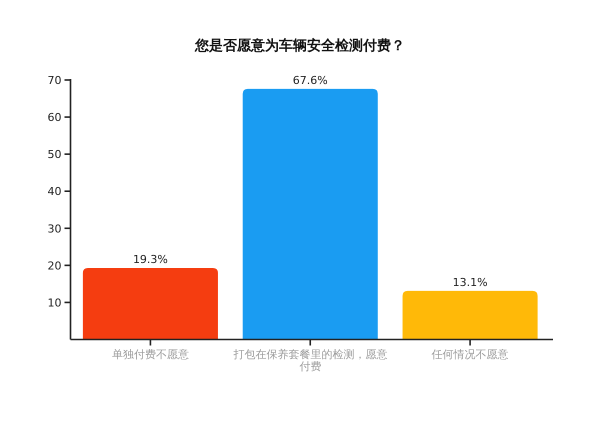 The height and width of the screenshot is (422, 600). I want to click on x-tick-label: 单独付费不愿意, so click(150, 354).